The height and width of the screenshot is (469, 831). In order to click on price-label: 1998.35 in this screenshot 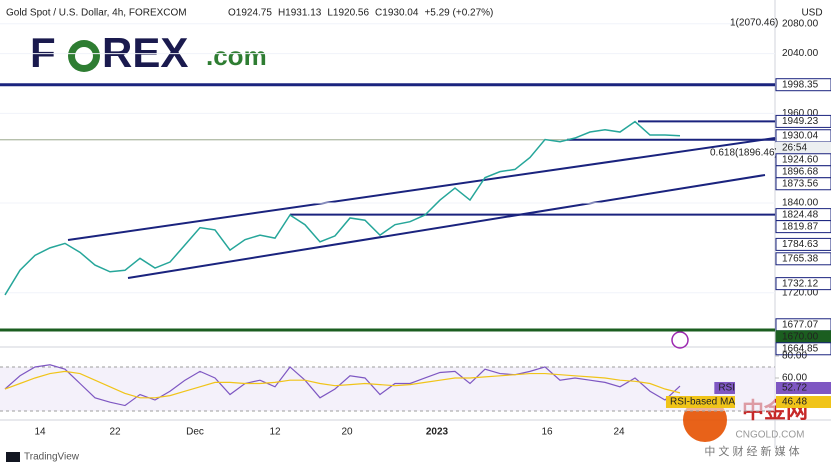, I will do `click(800, 84)`.